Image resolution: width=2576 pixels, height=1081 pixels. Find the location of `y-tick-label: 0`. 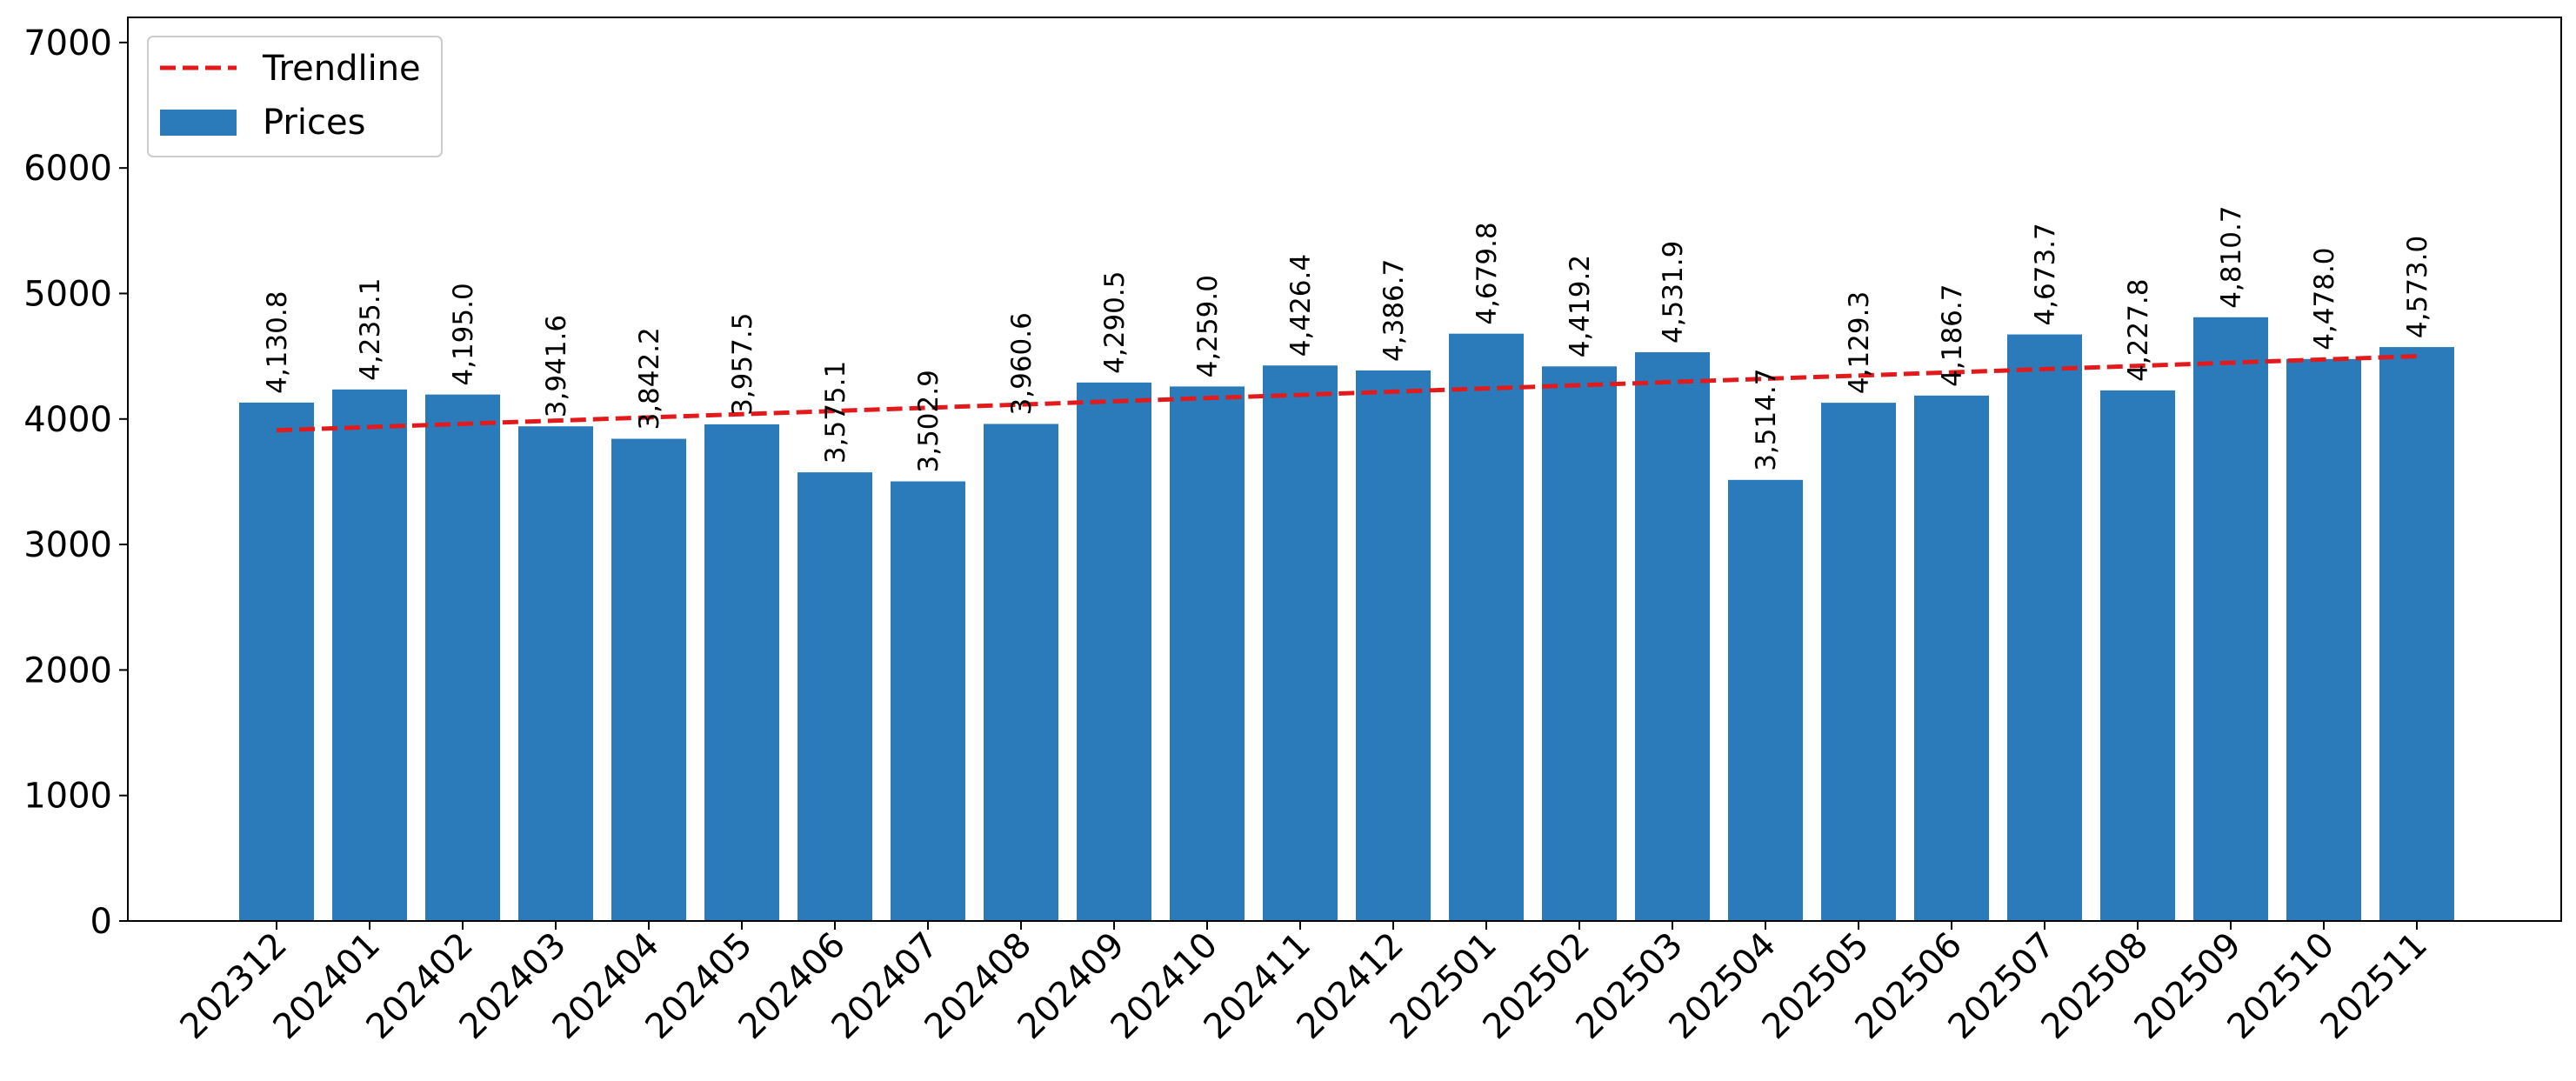

y-tick-label: 0 is located at coordinates (101, 922).